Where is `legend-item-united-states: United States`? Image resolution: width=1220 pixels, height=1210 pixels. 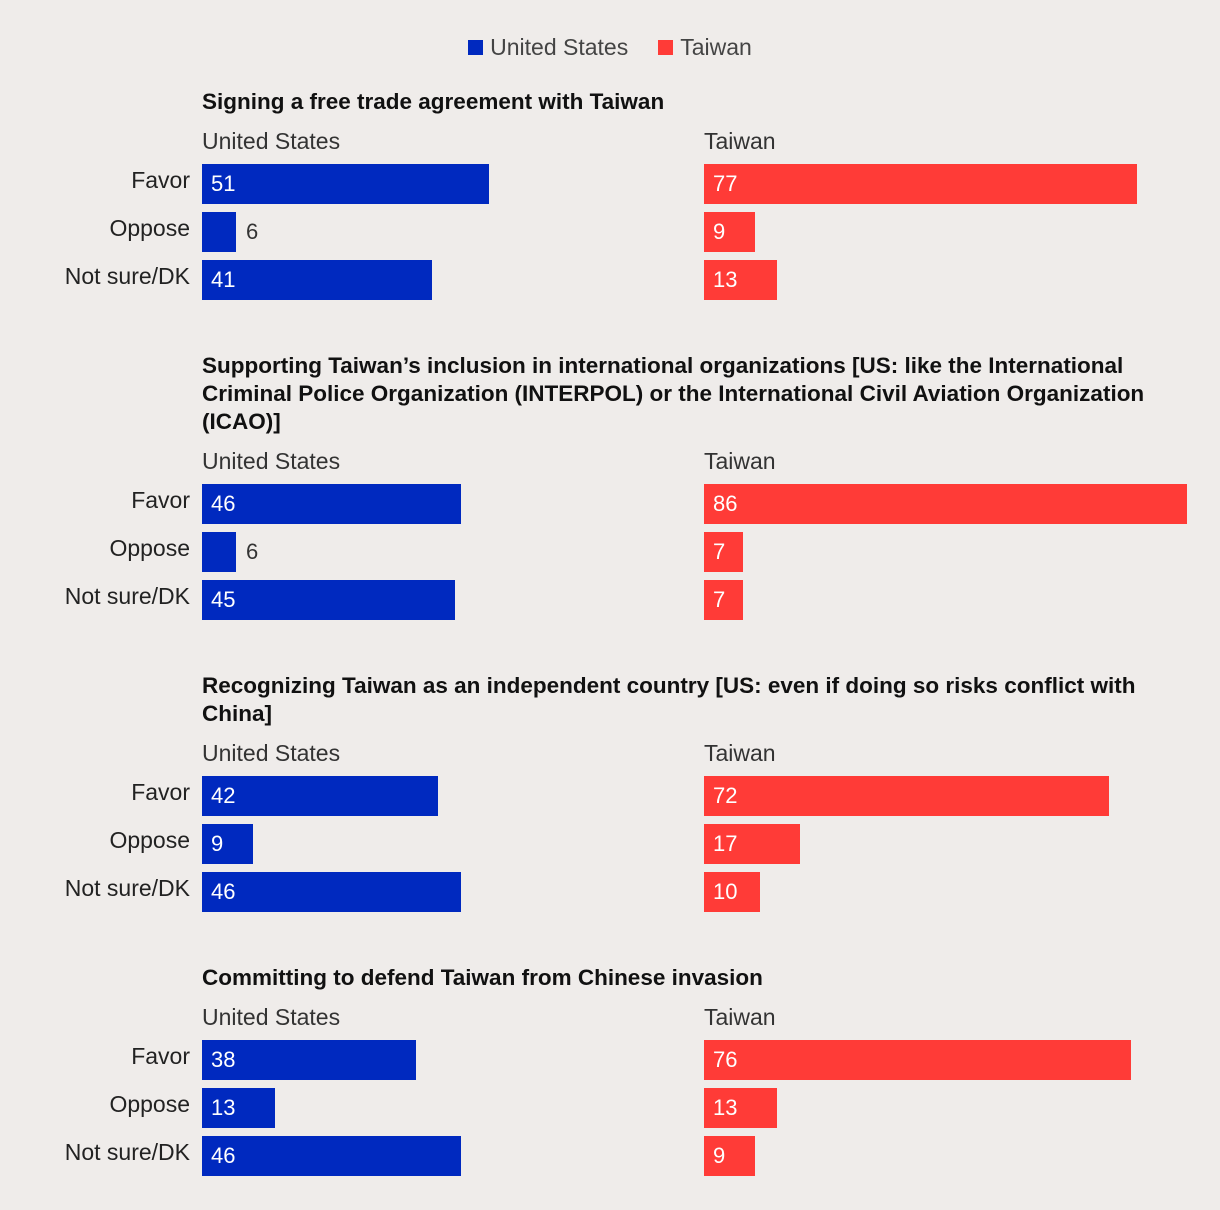 legend-item-united-states: United States is located at coordinates (548, 47).